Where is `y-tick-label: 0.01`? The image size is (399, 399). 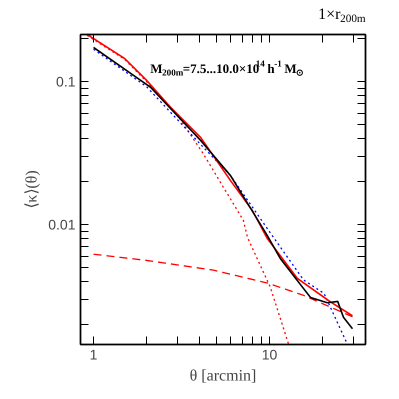
y-tick-label: 0.01 is located at coordinates (62, 224).